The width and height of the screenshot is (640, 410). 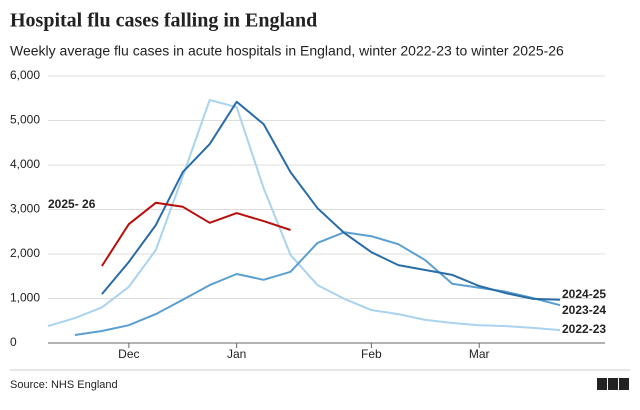 What do you see at coordinates (25, 209) in the screenshot?
I see `y-tick-label: 3,000` at bounding box center [25, 209].